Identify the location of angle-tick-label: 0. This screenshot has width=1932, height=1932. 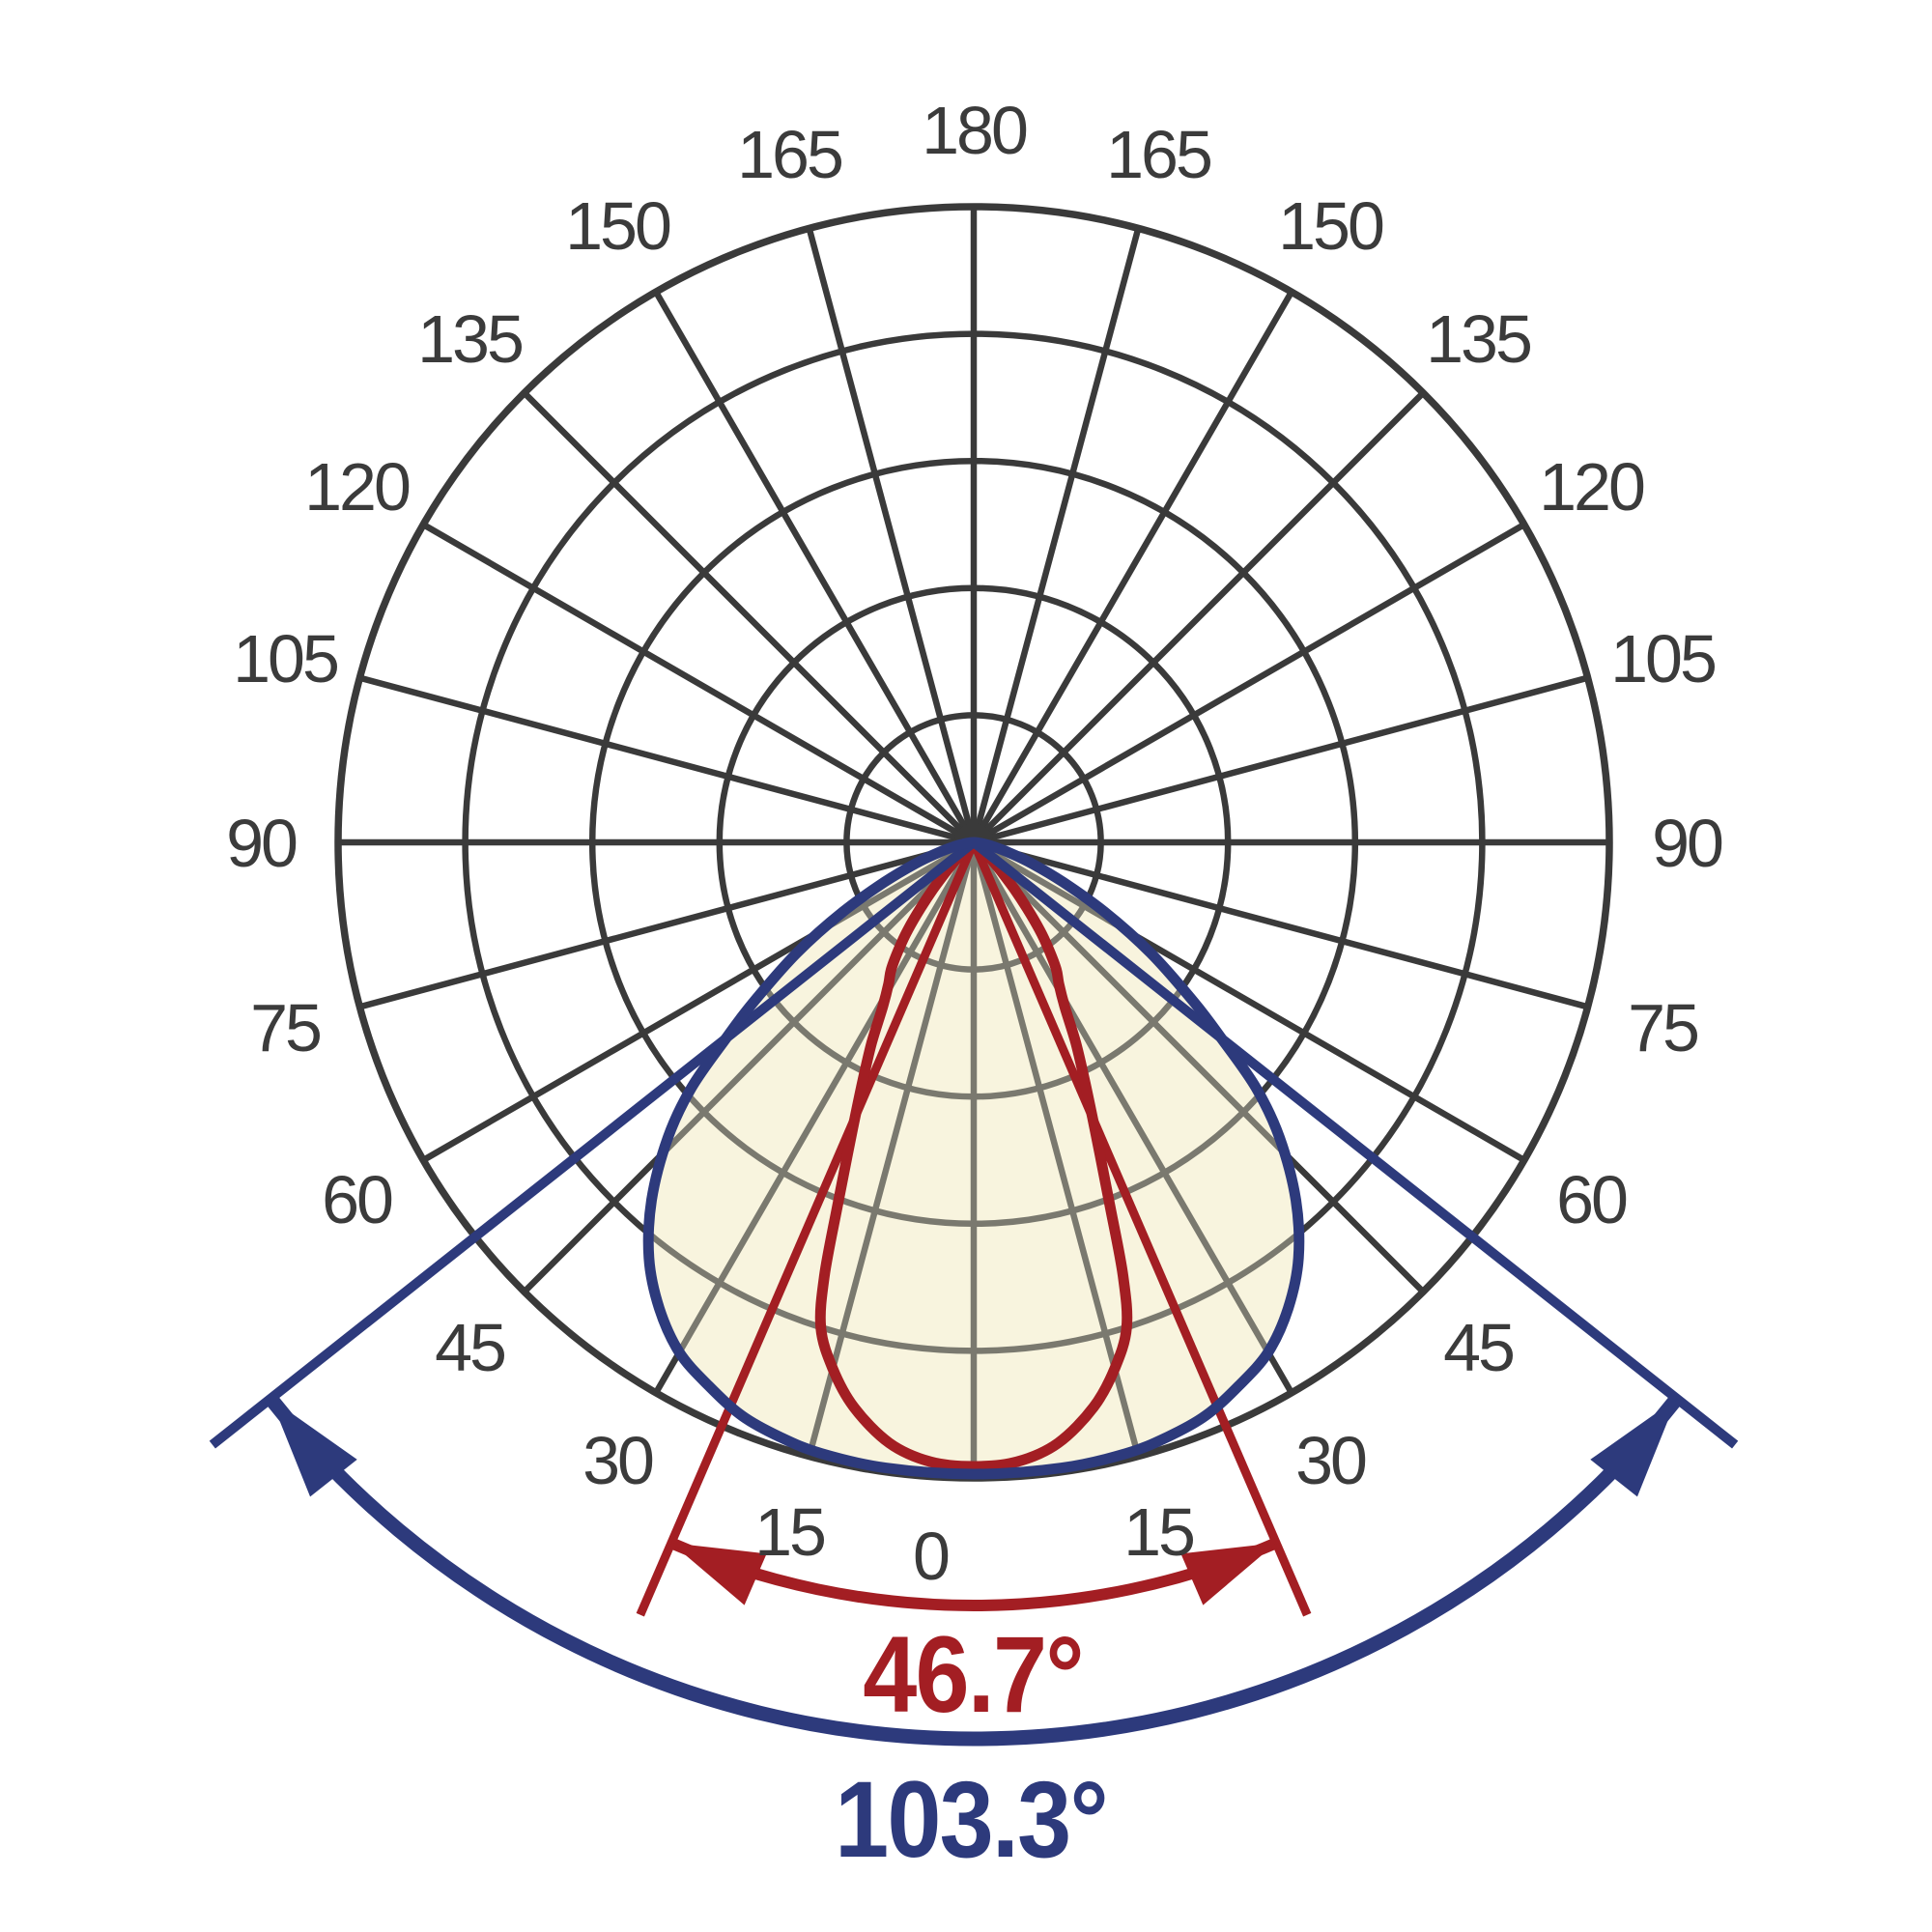
(931, 1556).